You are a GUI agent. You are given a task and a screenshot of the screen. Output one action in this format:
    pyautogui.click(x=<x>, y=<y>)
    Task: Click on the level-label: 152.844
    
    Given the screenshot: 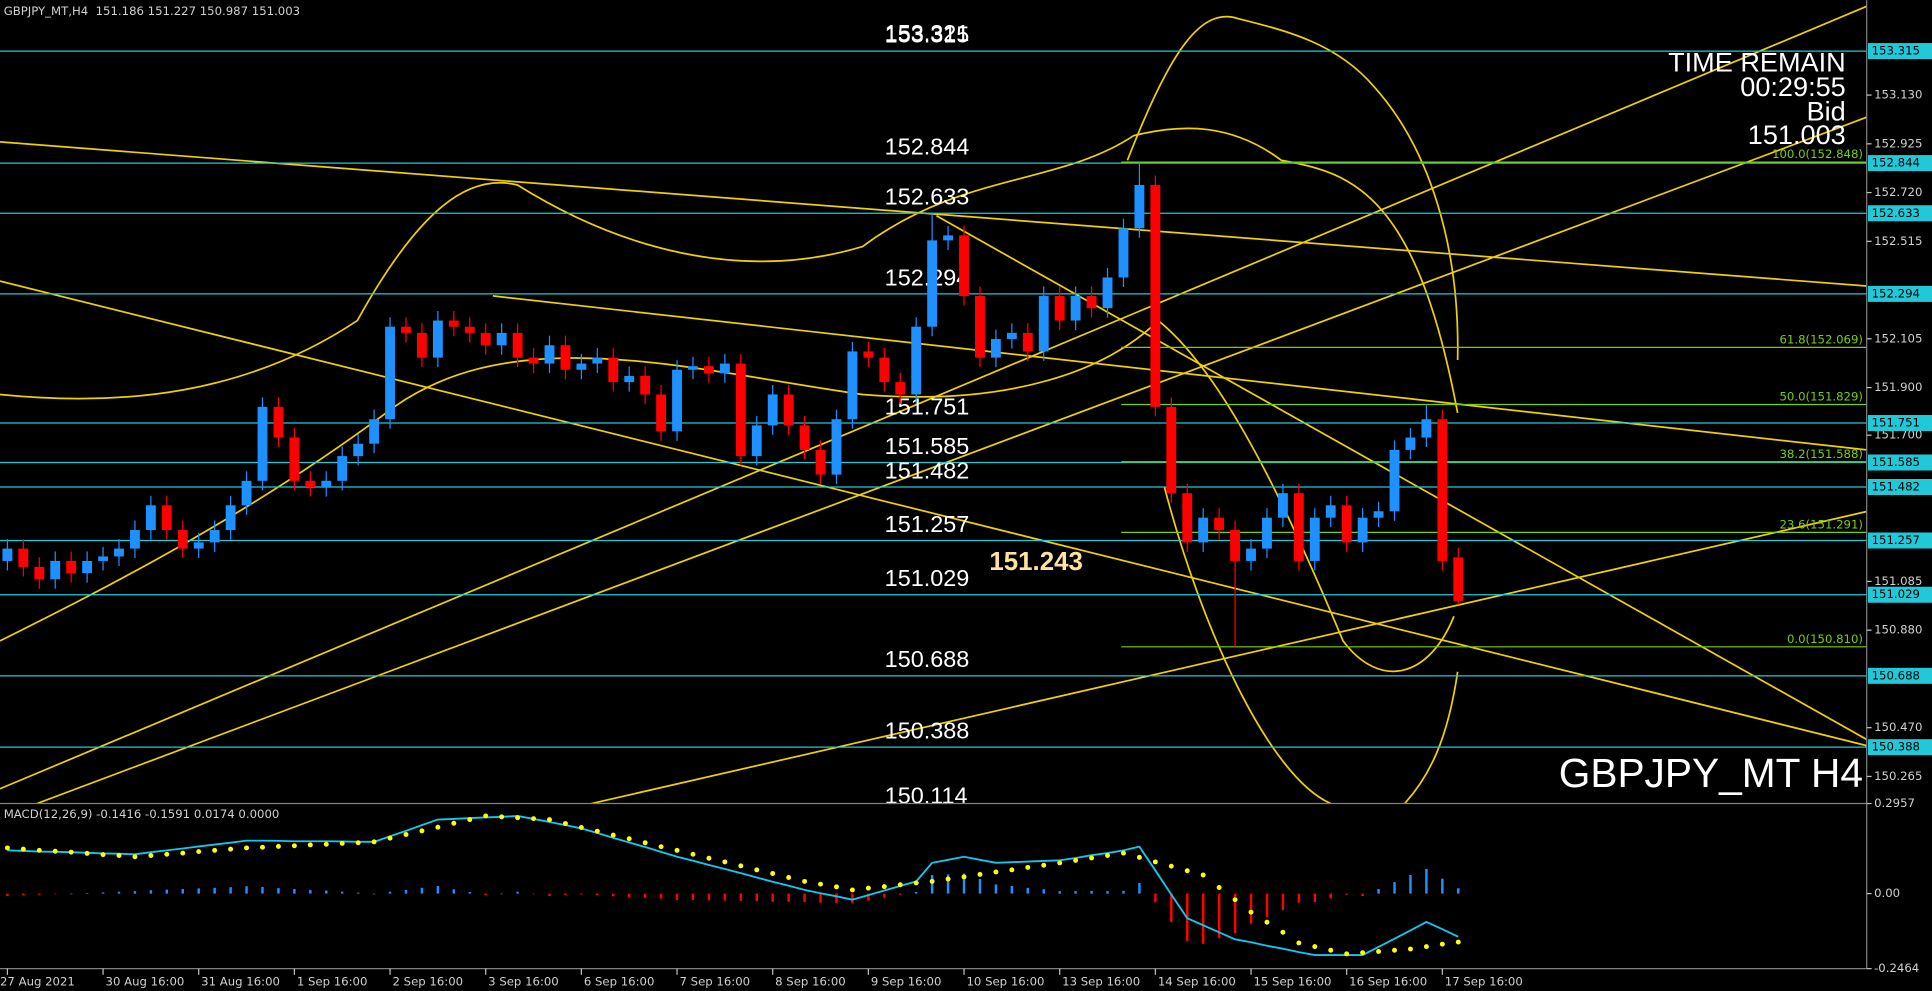 What is the action you would take?
    pyautogui.click(x=927, y=146)
    